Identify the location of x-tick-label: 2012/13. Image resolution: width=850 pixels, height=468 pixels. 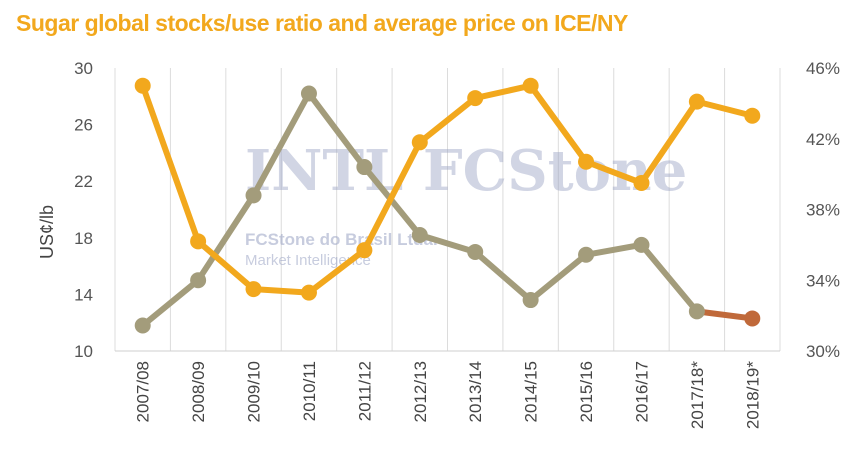
(420, 391).